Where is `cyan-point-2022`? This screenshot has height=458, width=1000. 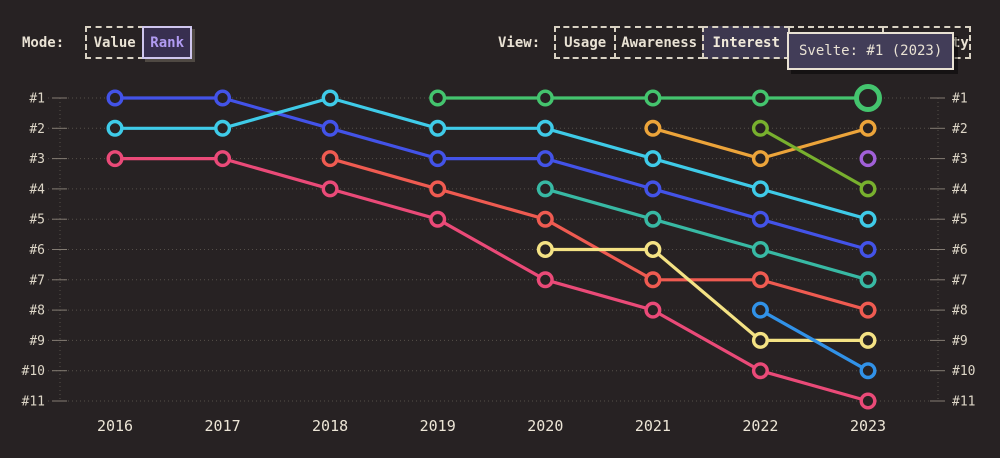
cyan-point-2022 is located at coordinates (760, 189).